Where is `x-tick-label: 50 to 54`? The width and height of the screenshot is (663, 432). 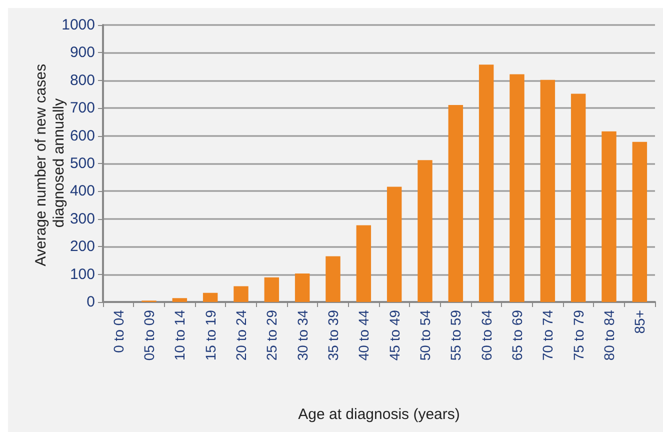
x-tick-label: 50 to 54 is located at coordinates (425, 335).